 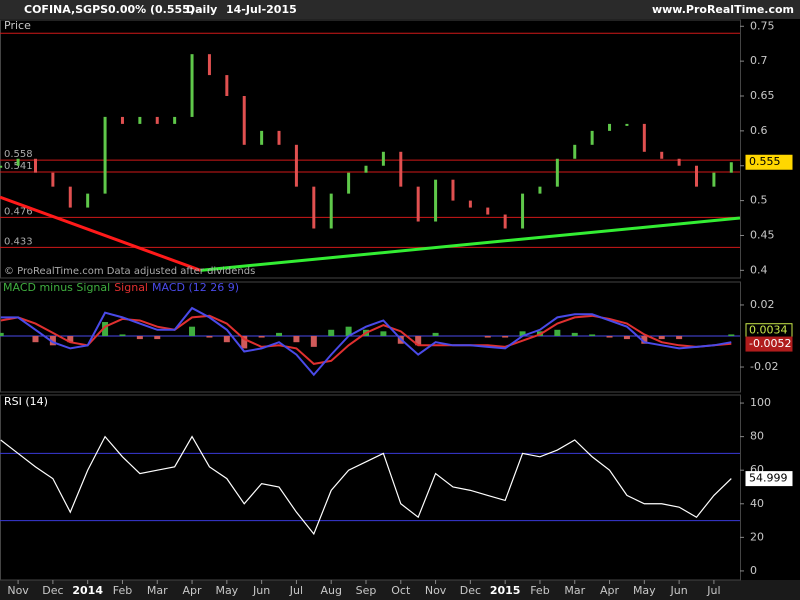 What do you see at coordinates (18, 166) in the screenshot?
I see `level-label: 0.541` at bounding box center [18, 166].